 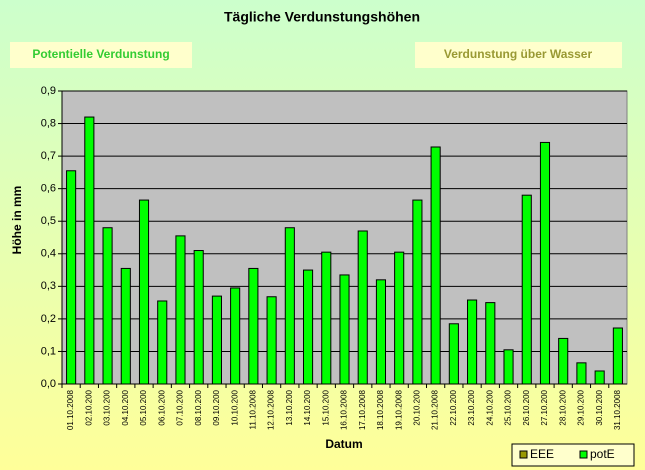 What do you see at coordinates (599, 407) in the screenshot?
I see `x-tick-label: 30.10.200` at bounding box center [599, 407].